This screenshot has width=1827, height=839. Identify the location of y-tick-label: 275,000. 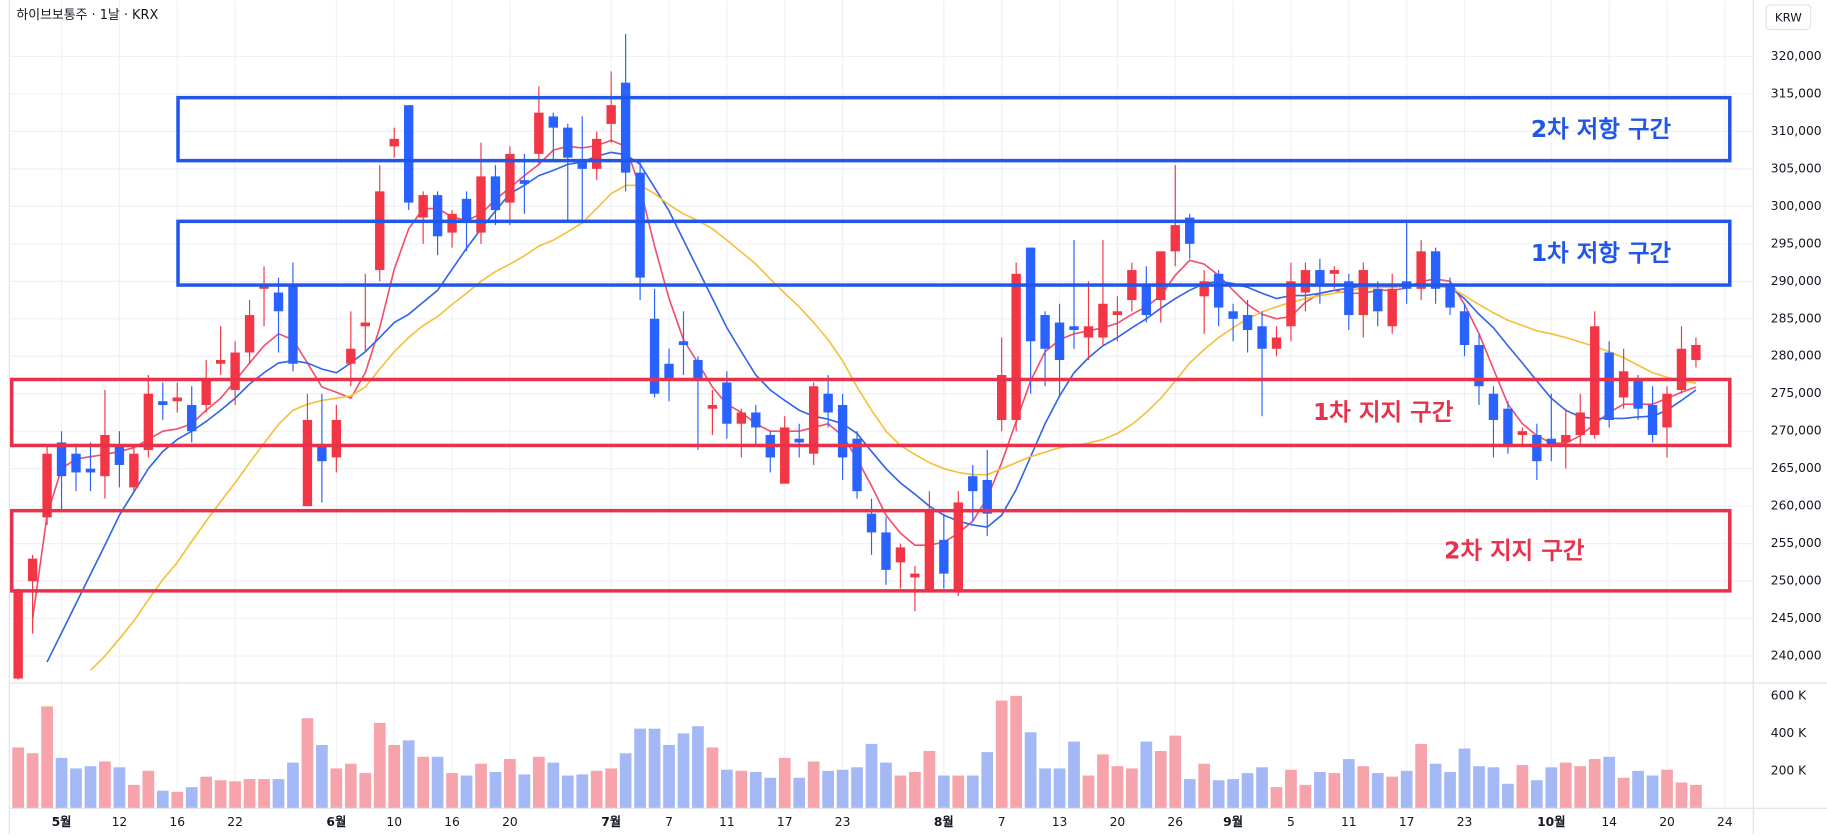
(1796, 393).